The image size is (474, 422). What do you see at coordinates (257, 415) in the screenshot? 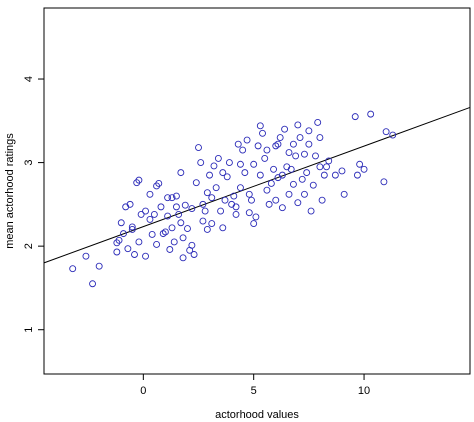
I see `x-axis-title: actorhood values` at bounding box center [257, 415].